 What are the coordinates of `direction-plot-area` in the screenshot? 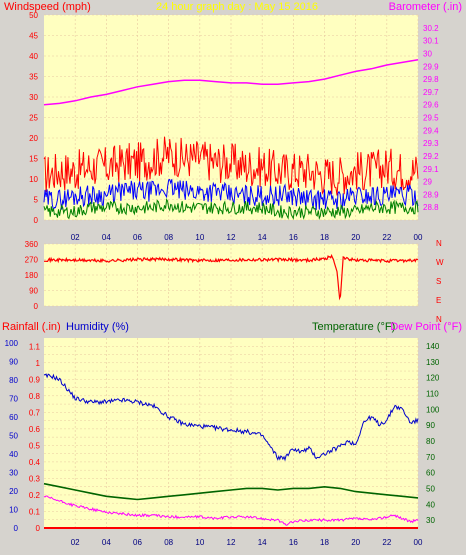 It's located at (231, 275).